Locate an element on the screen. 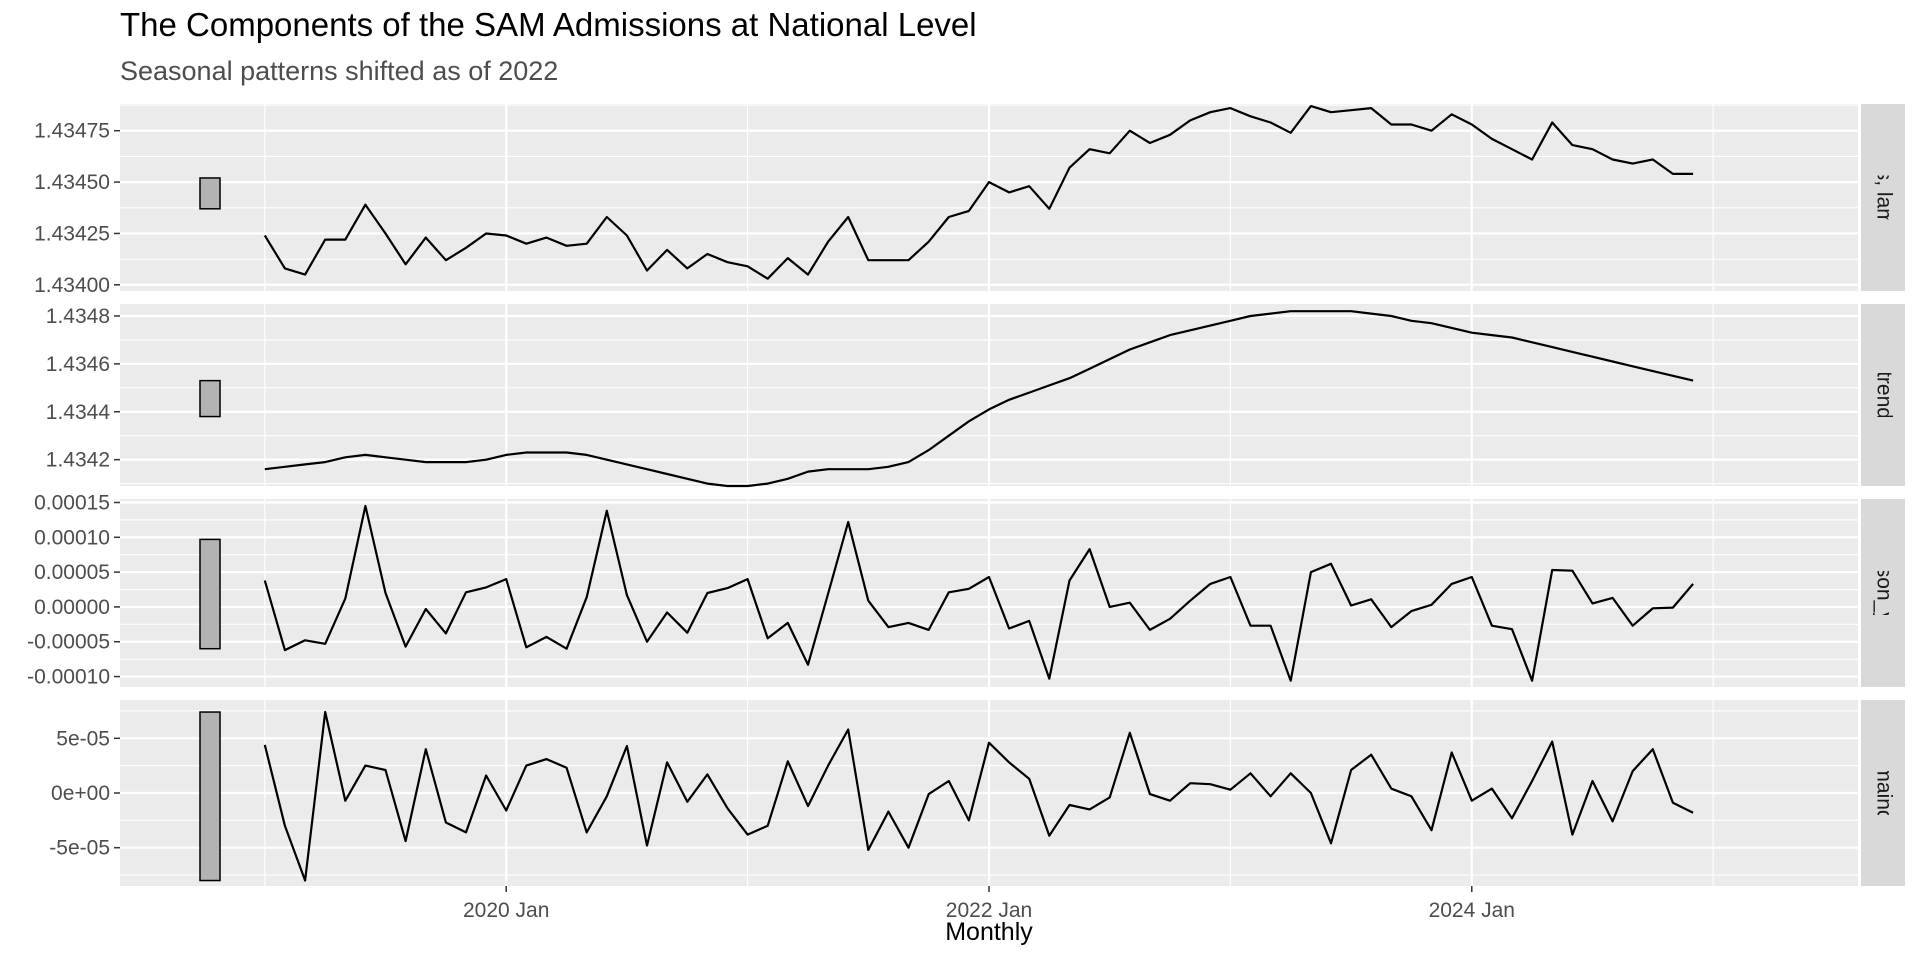  y-tick-label: -0.00010 is located at coordinates (68, 677).